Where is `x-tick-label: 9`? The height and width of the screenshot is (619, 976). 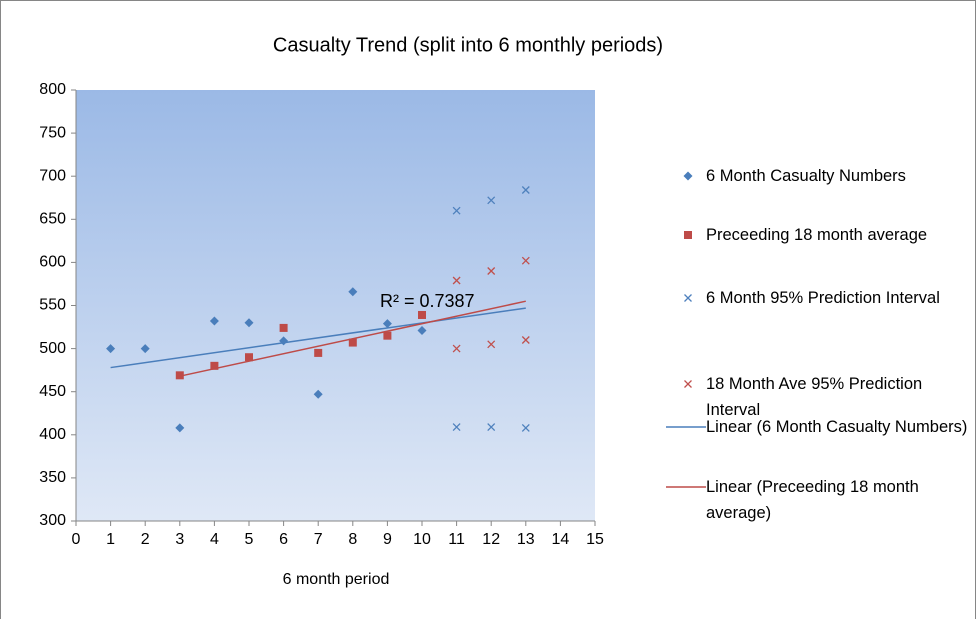
x-tick-label: 9 is located at coordinates (387, 539).